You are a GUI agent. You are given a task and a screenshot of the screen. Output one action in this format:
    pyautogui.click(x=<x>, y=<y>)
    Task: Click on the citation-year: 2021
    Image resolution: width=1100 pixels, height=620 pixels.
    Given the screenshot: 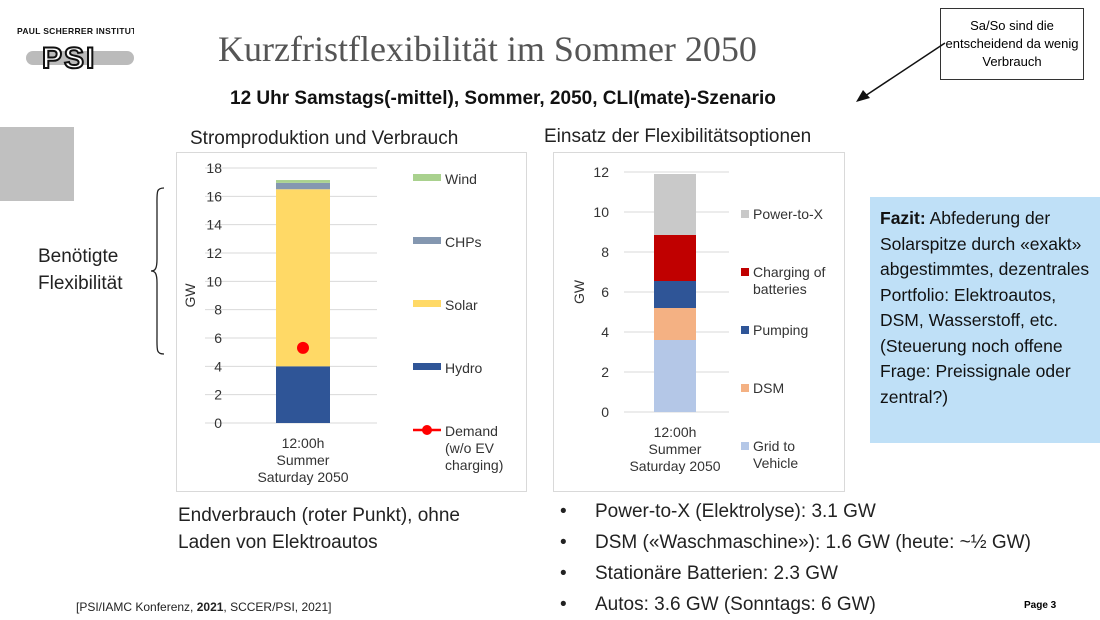 What is the action you would take?
    pyautogui.click(x=210, y=607)
    